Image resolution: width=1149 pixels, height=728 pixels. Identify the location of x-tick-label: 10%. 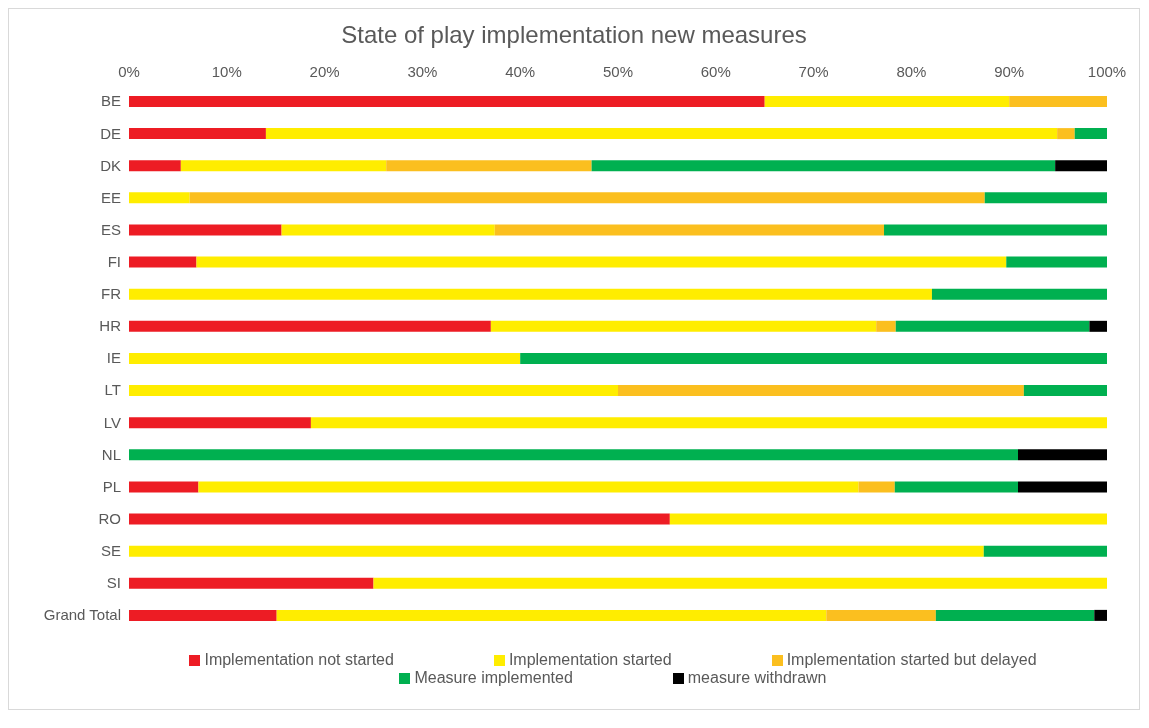
(226, 71).